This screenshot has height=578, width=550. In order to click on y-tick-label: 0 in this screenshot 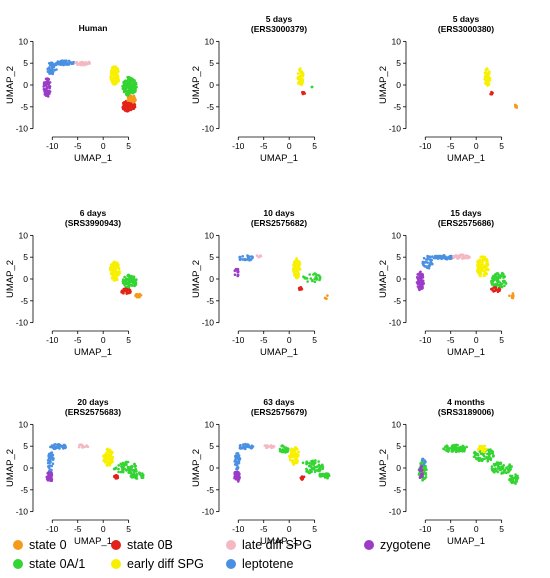, I will do `click(398, 85)`.